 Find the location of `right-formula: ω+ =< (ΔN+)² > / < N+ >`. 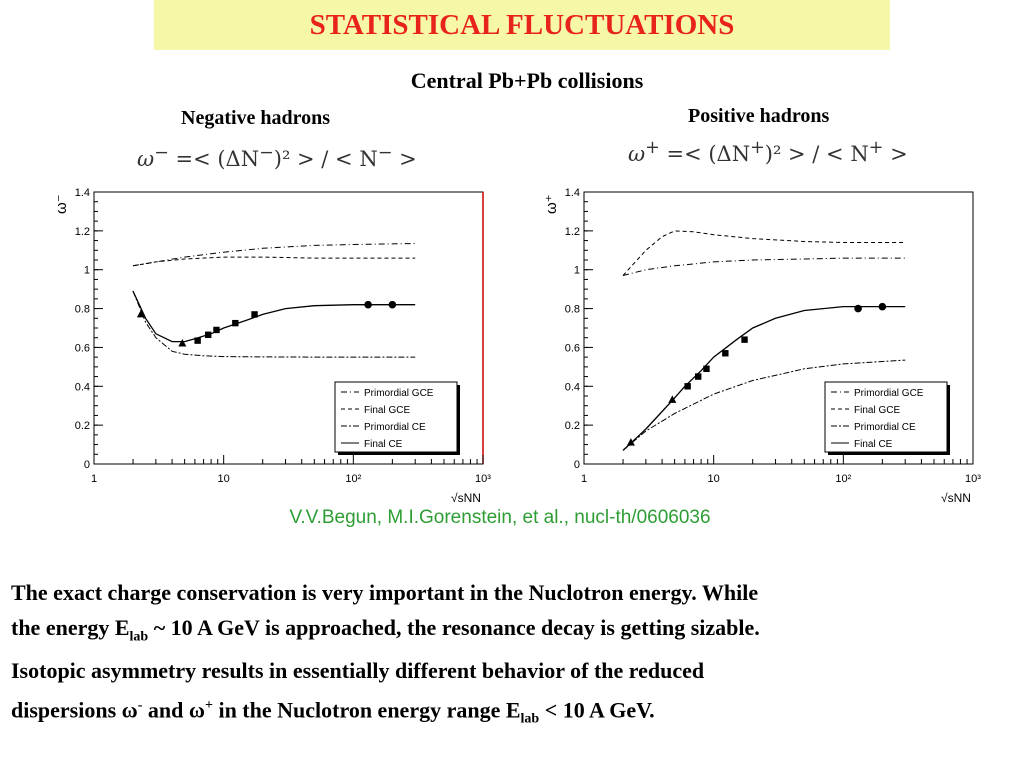

right-formula: ω+ =< (ΔN+)² > / < N+ > is located at coordinates (768, 152).